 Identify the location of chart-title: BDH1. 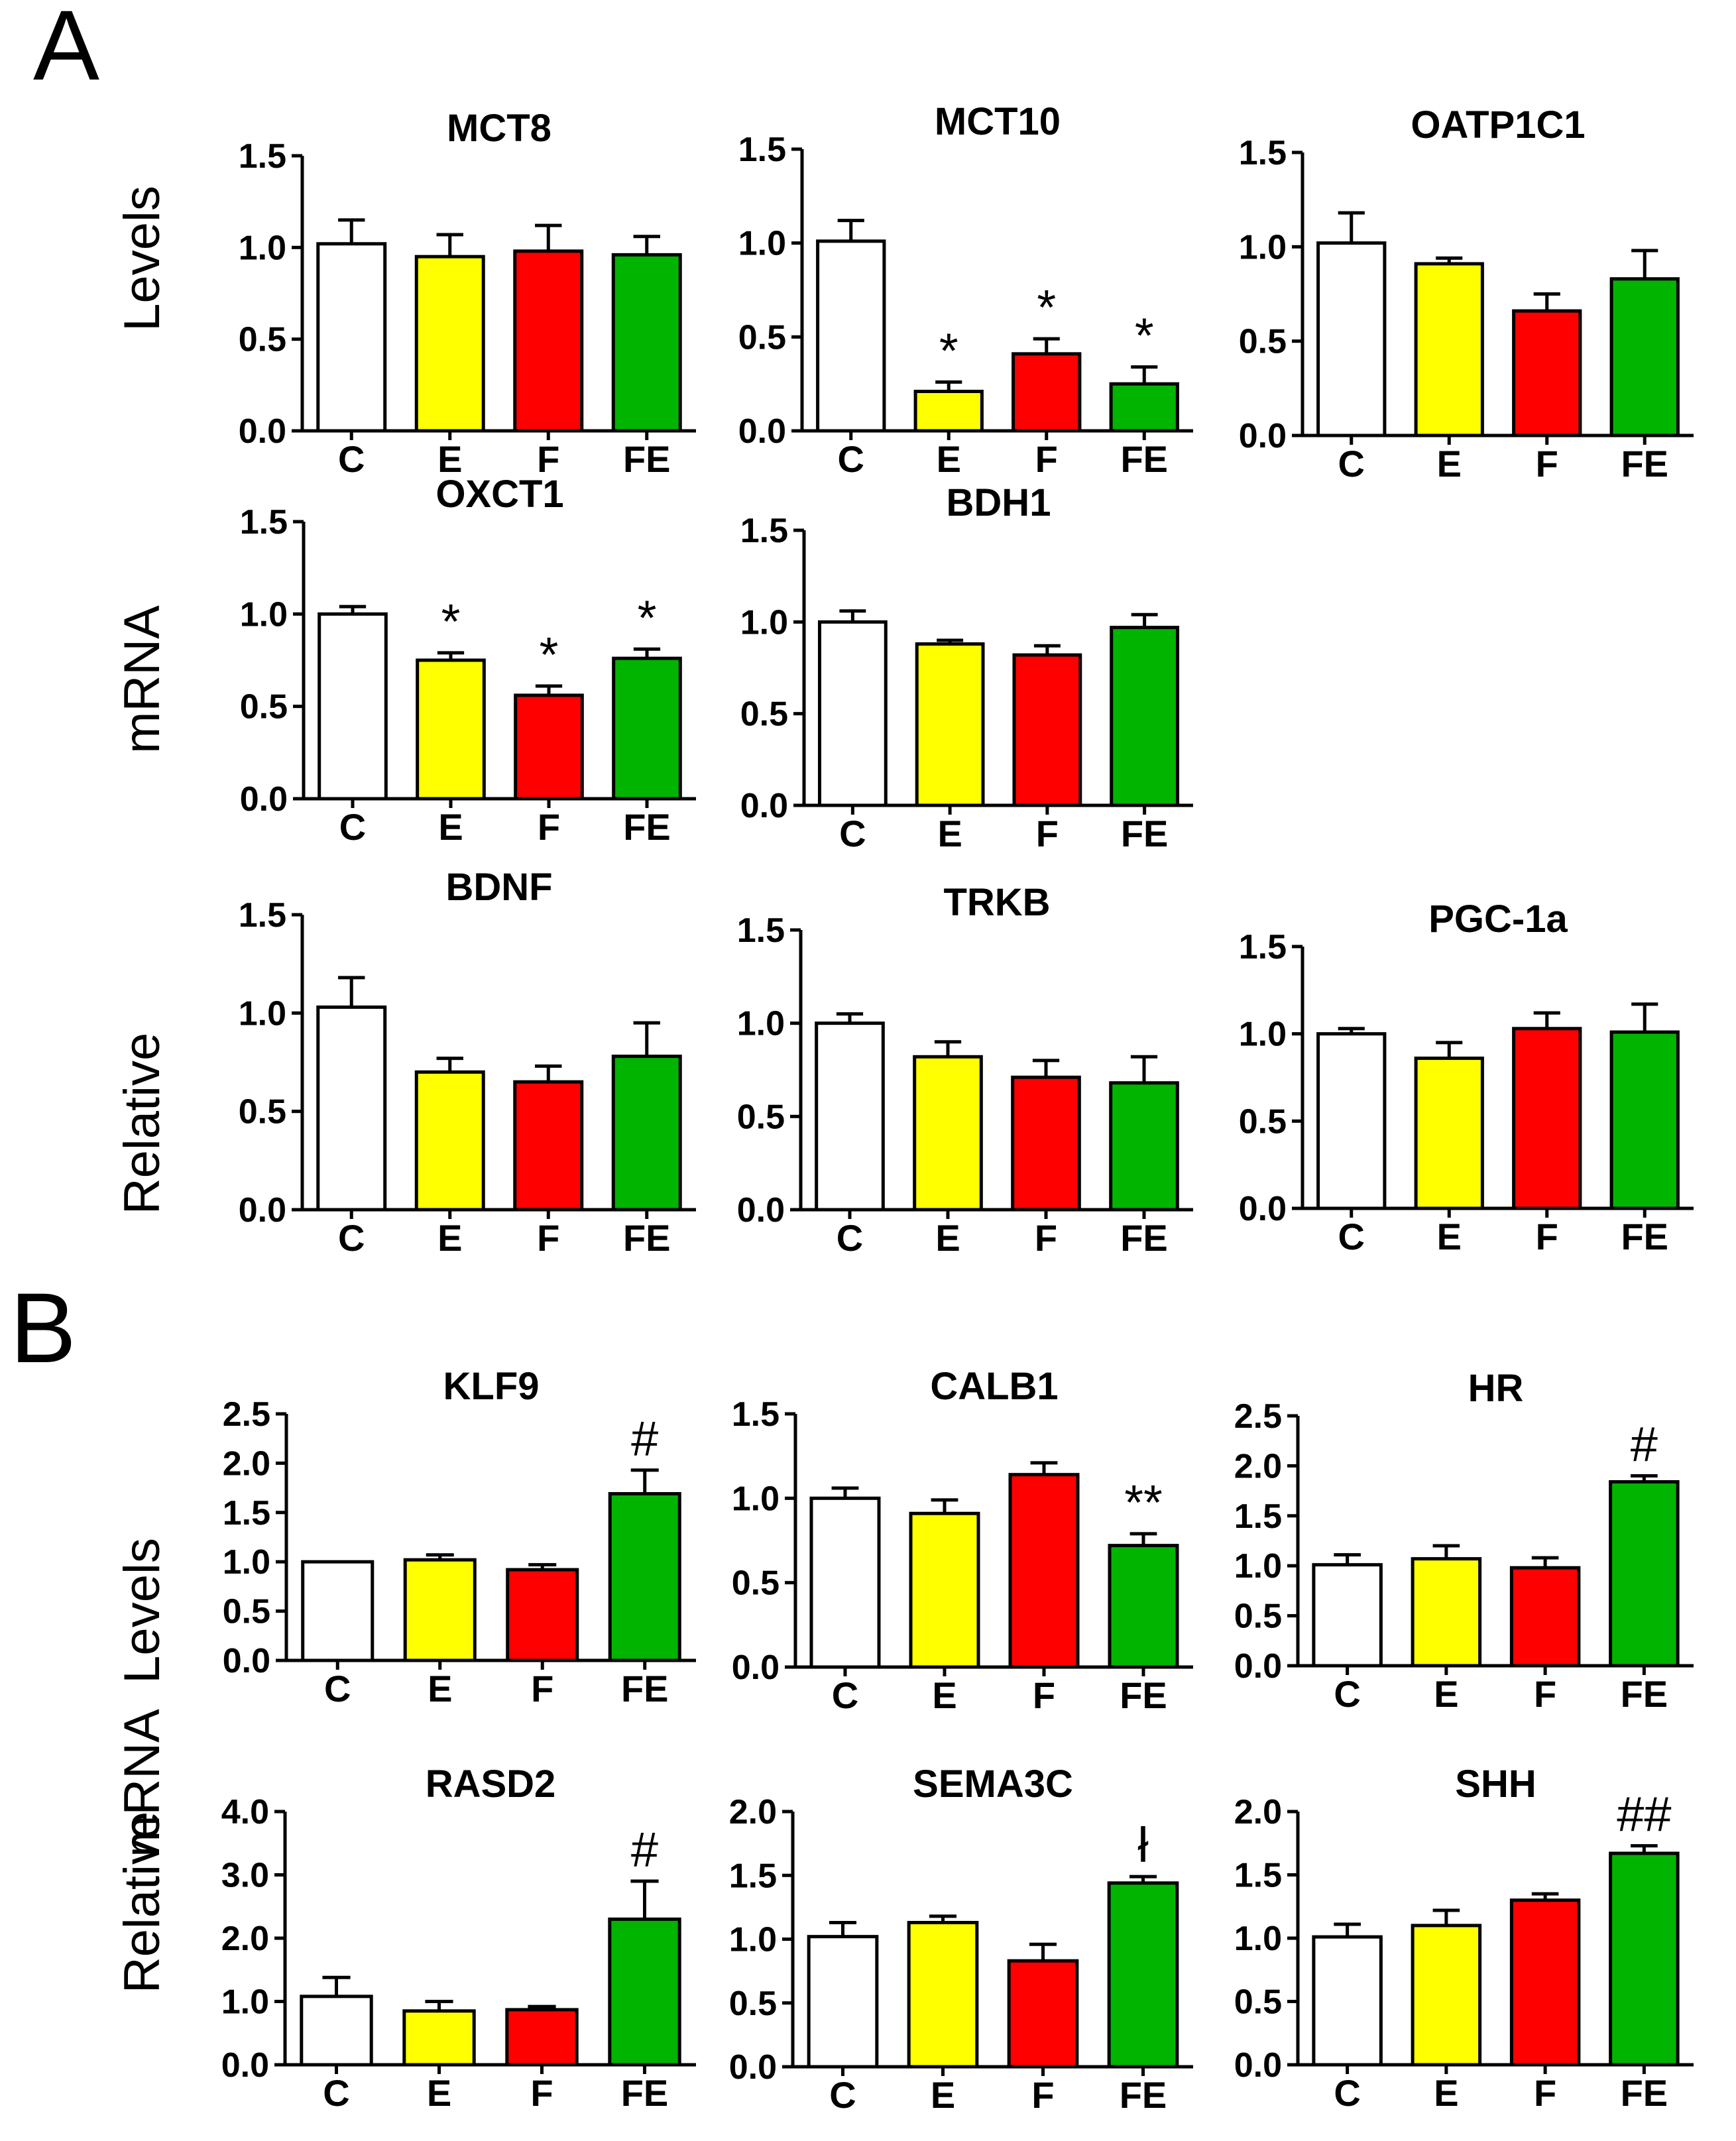
(999, 502).